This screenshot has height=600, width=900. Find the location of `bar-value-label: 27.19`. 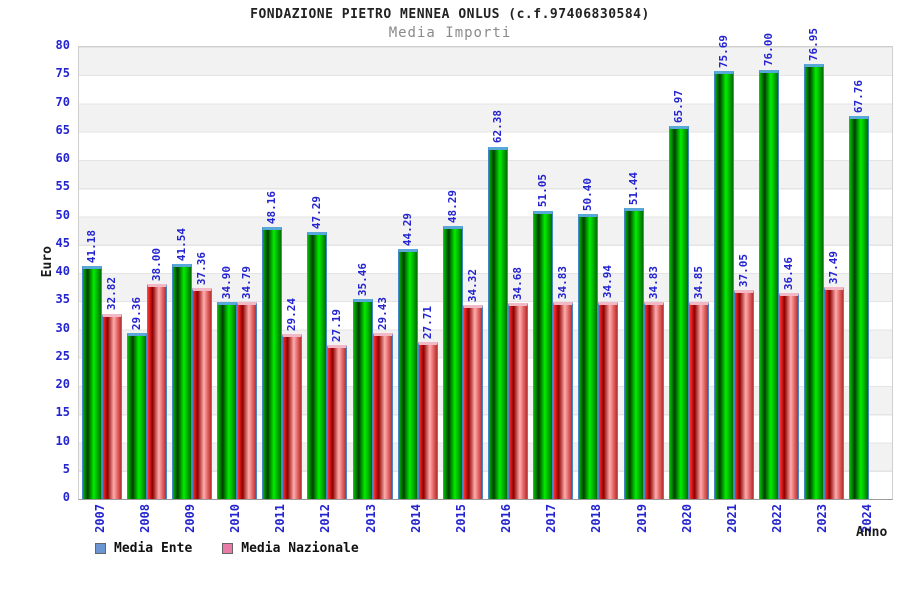

bar-value-label: 27.19 is located at coordinates (337, 326).